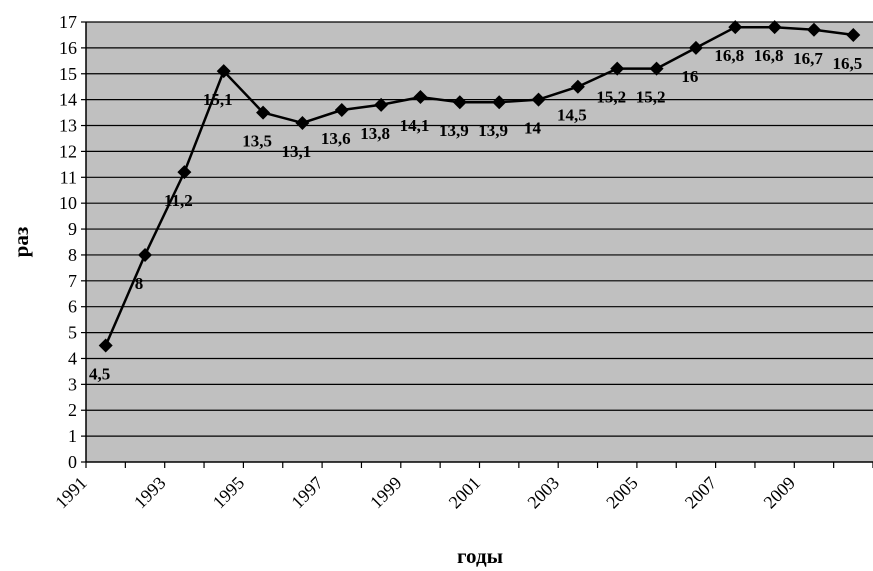  What do you see at coordinates (72, 255) in the screenshot?
I see `y-tick-label: 8` at bounding box center [72, 255].